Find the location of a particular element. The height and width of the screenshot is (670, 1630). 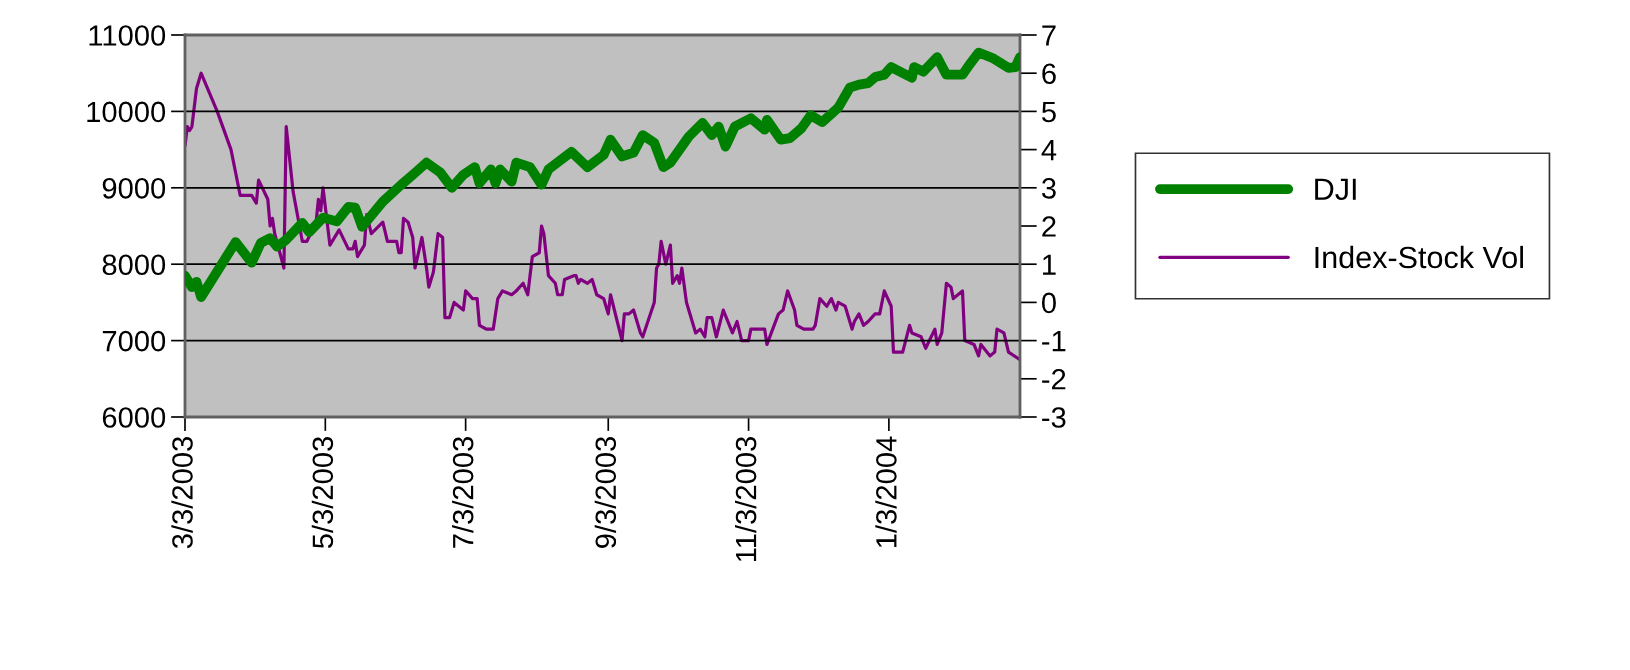

x-tick-label: 7/3/2003 is located at coordinates (463, 492).